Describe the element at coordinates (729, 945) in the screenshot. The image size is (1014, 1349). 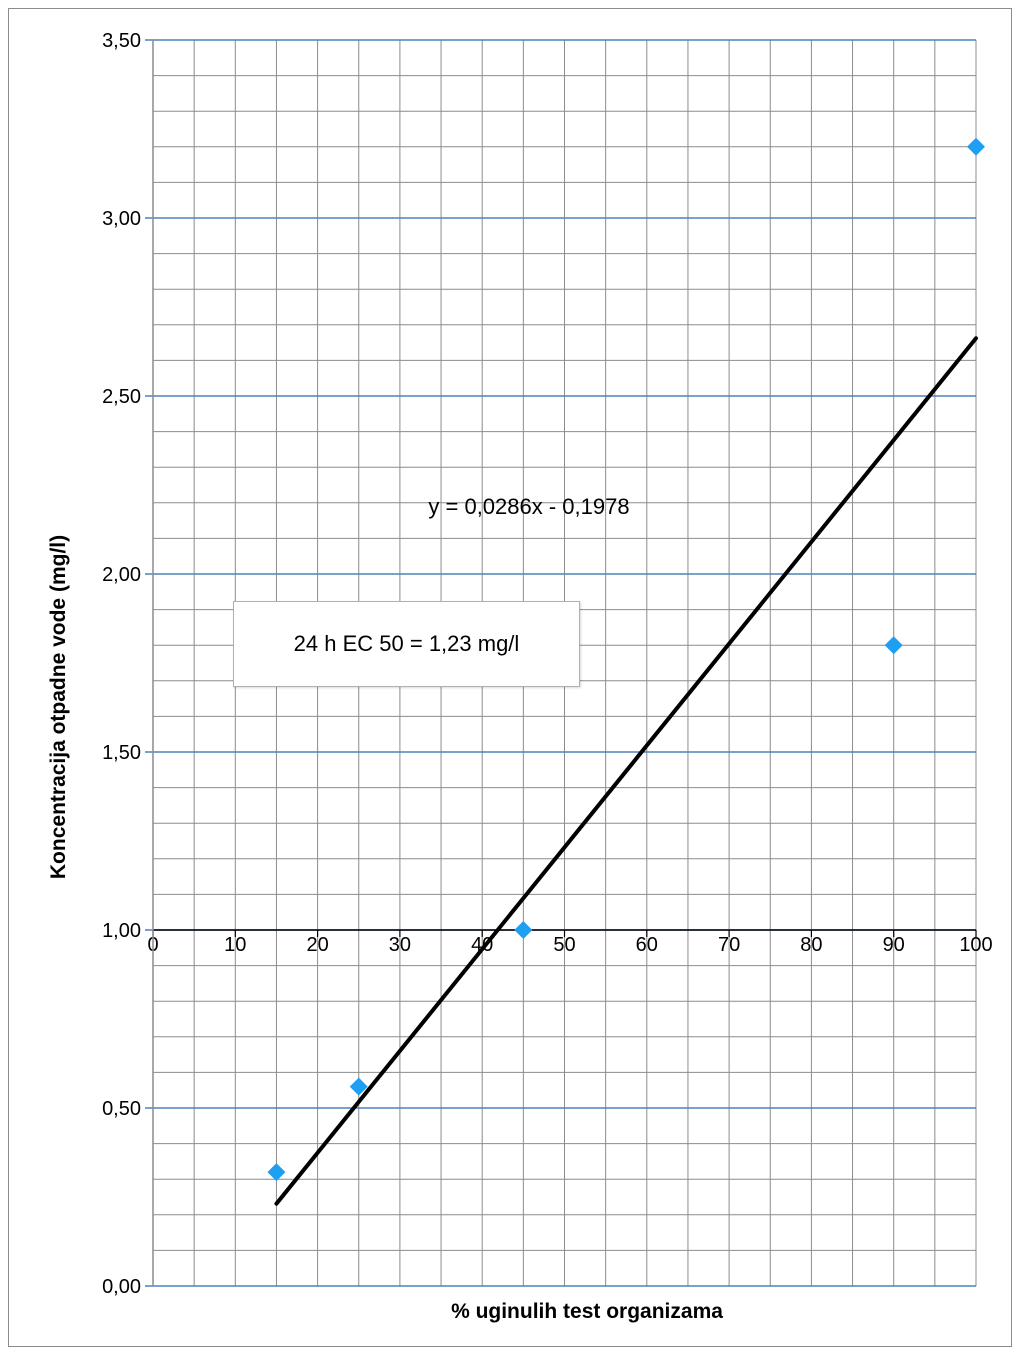
I see `x-tick-label: 70` at that location.